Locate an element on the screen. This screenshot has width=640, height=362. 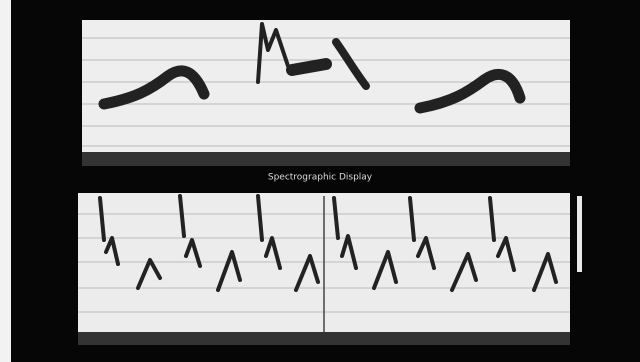
middle-caption: Spectrographic Display is located at coordinates (320, 178).